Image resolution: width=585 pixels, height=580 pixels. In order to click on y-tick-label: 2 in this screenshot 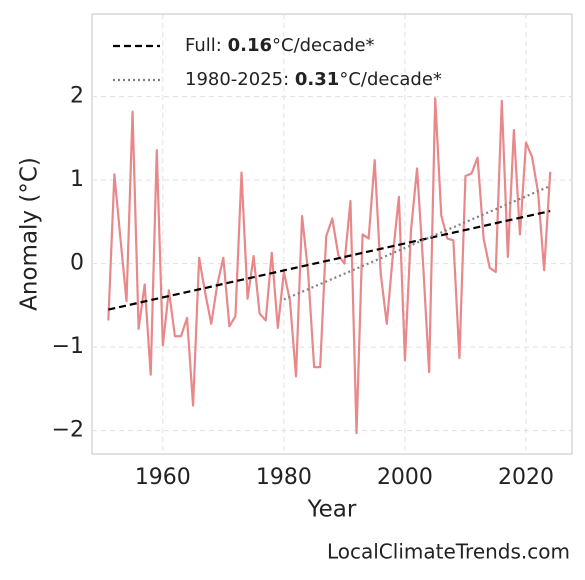, I will do `click(77, 96)`.